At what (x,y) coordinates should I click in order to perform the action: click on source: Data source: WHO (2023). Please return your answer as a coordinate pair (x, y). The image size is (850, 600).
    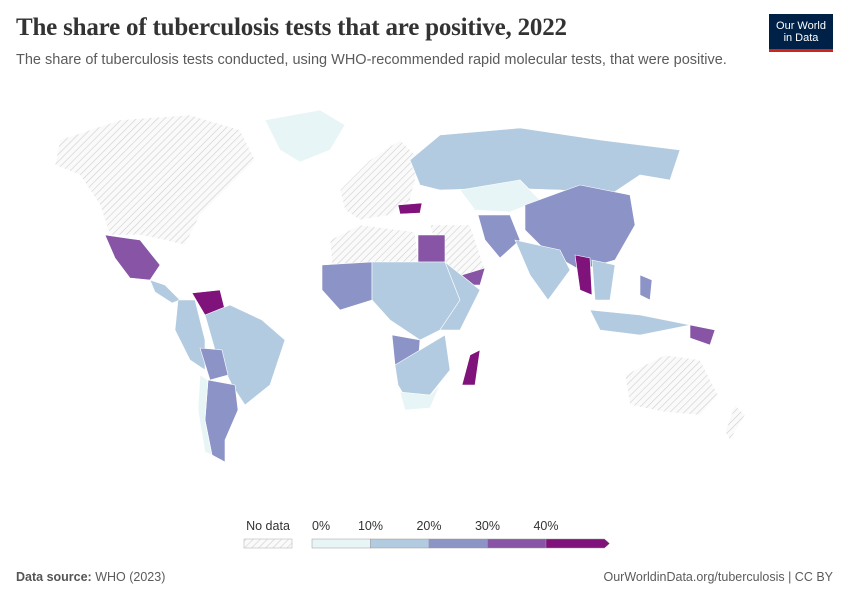
    Looking at the image, I should click on (90, 577).